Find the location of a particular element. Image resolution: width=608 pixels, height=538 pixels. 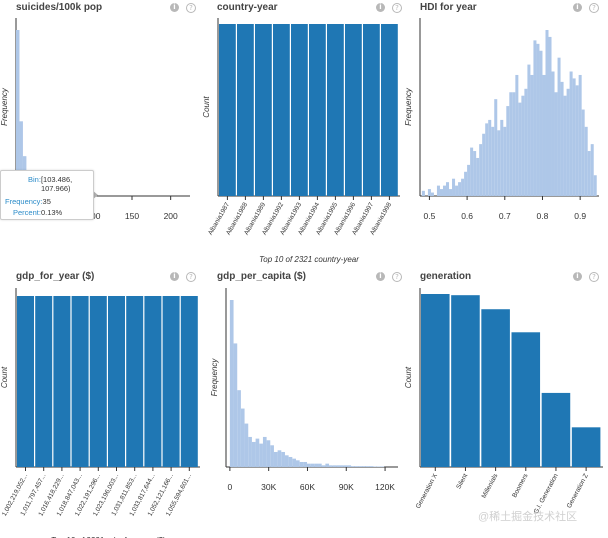

x-tick-label: 150 is located at coordinates (132, 216).